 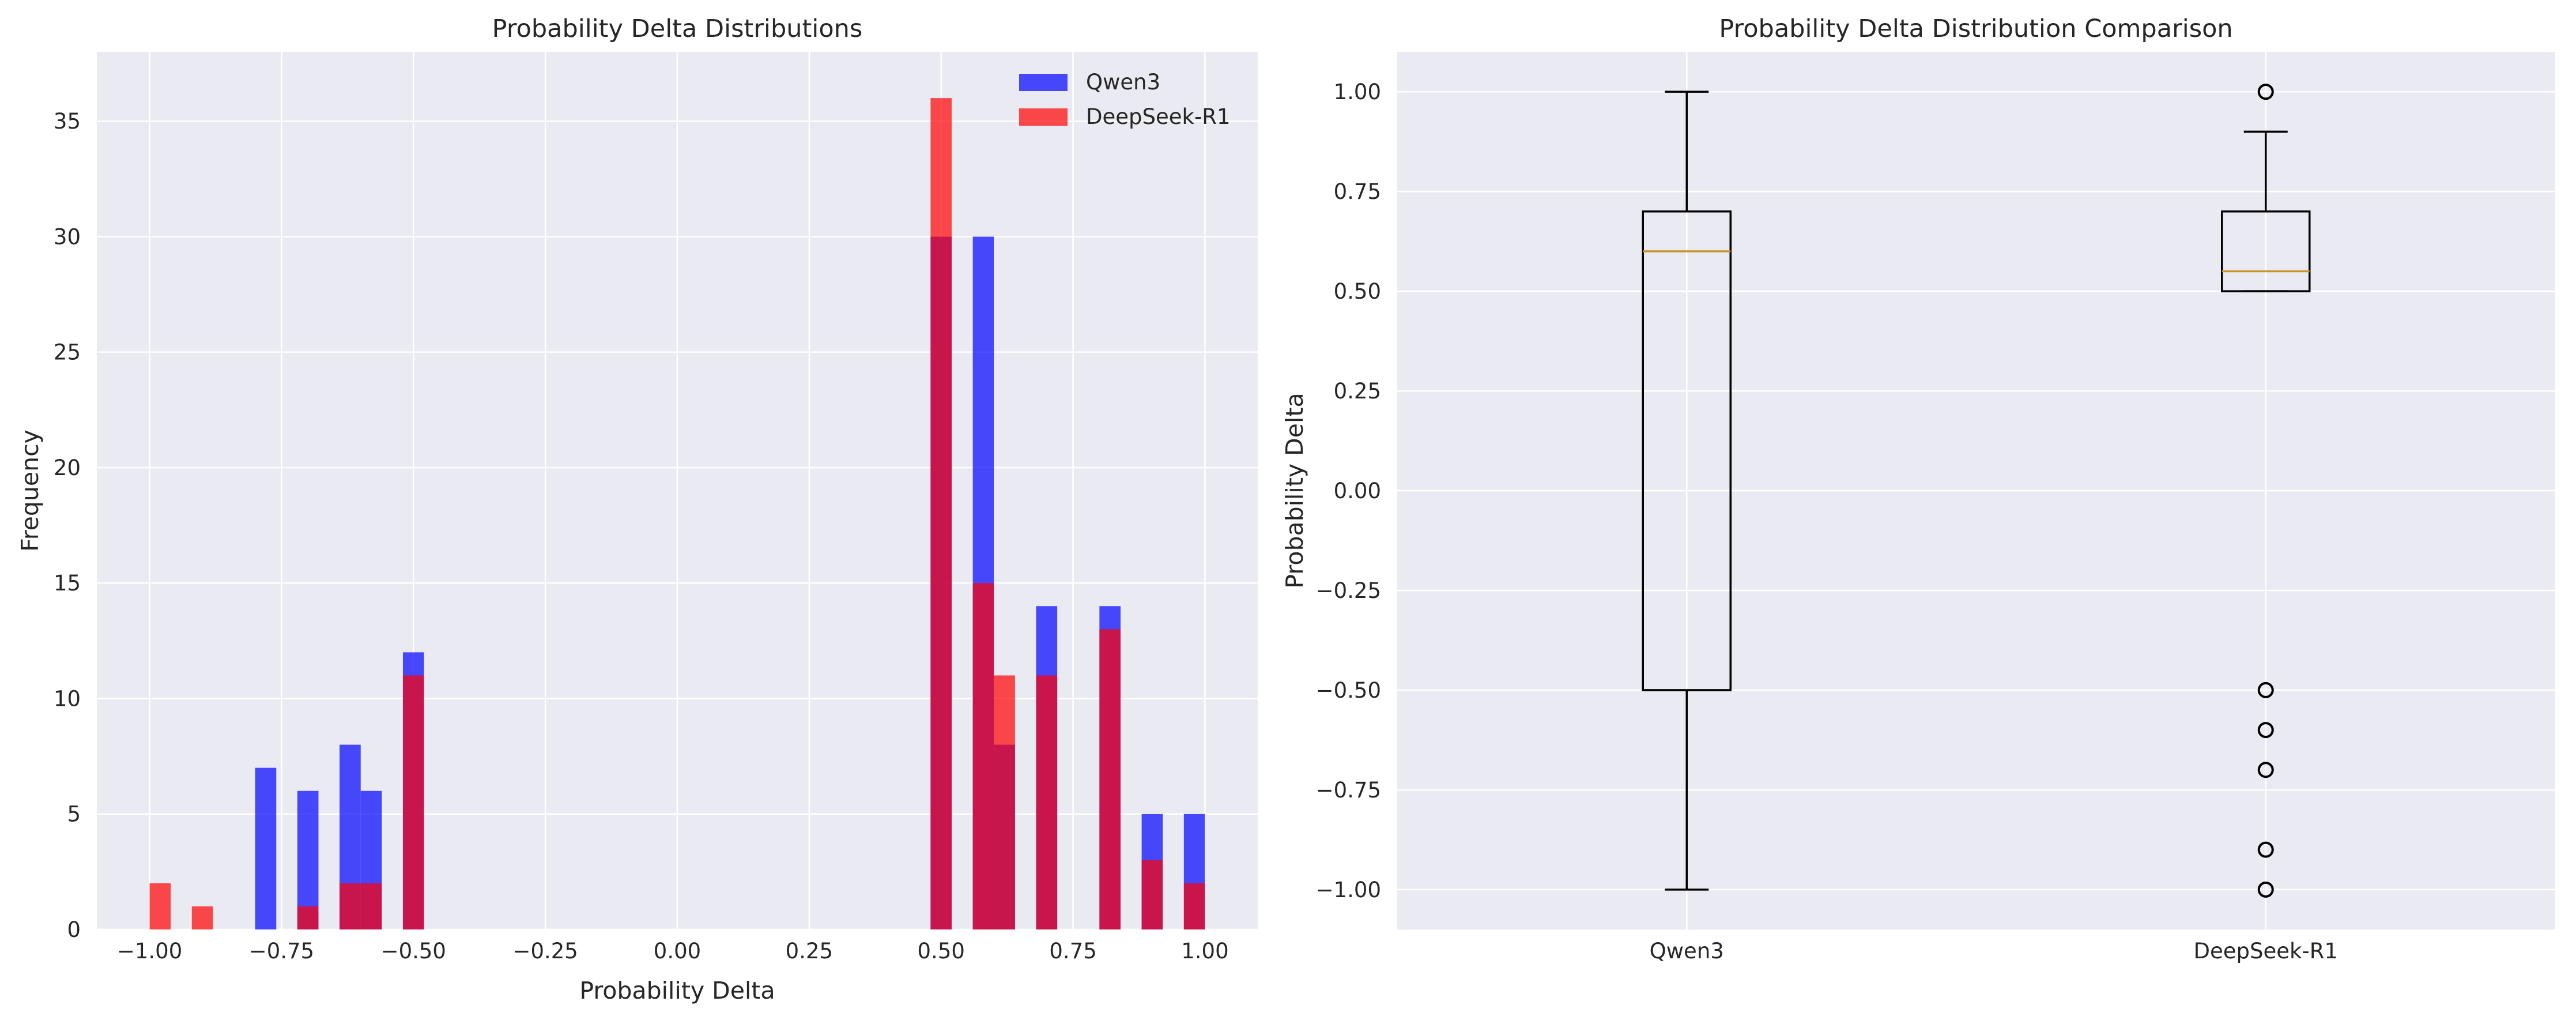 What do you see at coordinates (149, 951) in the screenshot?
I see `x-tick-label: −1.00` at bounding box center [149, 951].